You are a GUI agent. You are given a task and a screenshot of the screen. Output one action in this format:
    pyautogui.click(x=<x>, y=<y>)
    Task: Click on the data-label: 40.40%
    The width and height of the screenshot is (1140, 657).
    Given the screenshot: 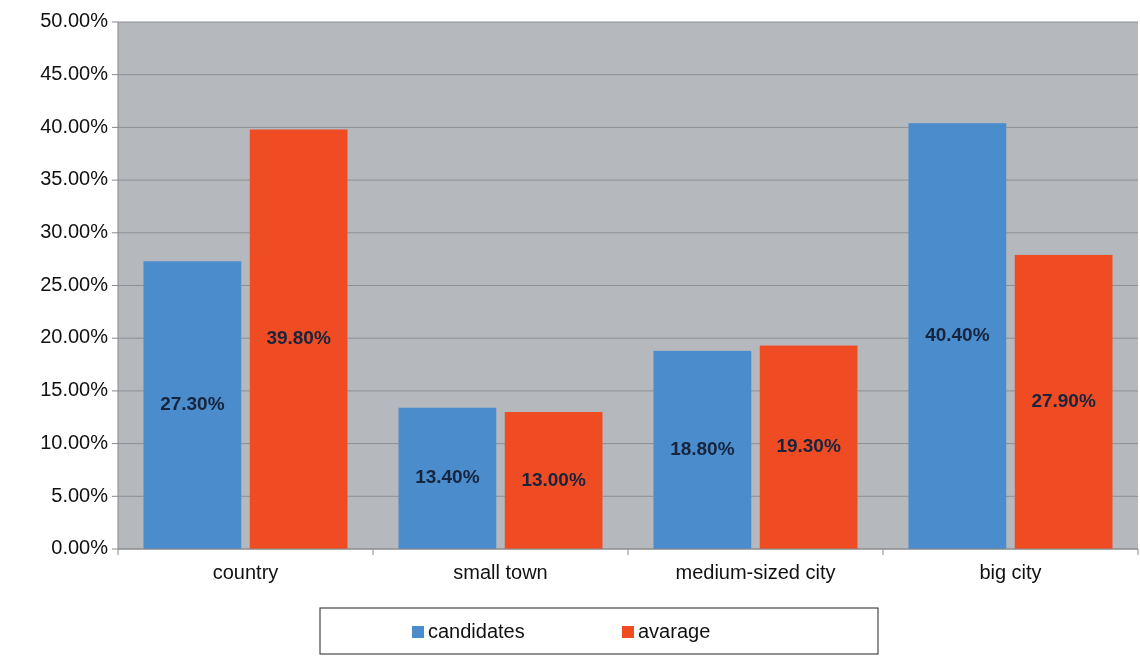 What is the action you would take?
    pyautogui.click(x=957, y=335)
    